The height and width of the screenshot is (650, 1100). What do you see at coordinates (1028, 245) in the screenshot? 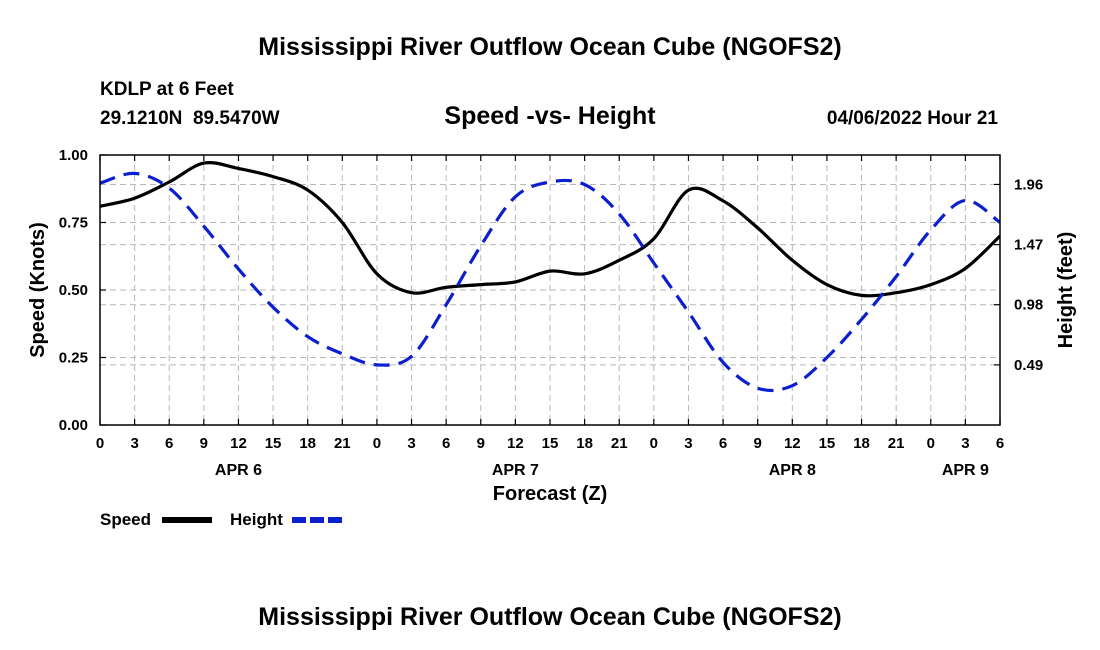
I see `y2-tick-label: 1.47` at bounding box center [1028, 245].